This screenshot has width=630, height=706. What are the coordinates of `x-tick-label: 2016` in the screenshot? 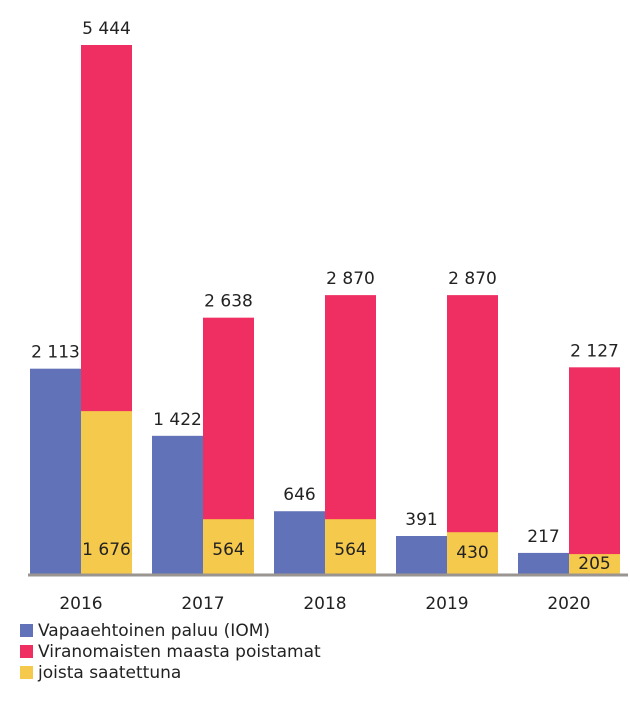 It's located at (80, 604).